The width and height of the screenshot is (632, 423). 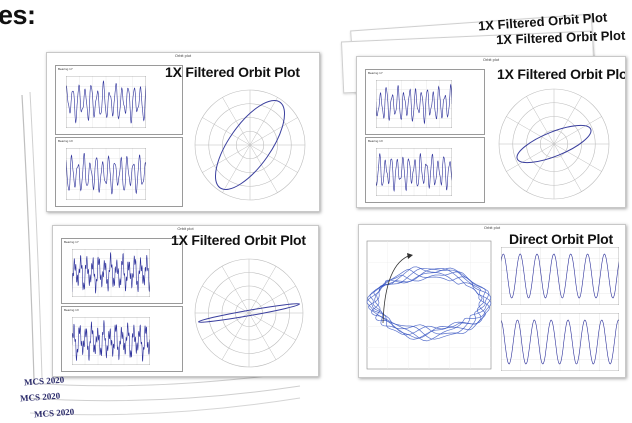 I want to click on slide-title: Direct Orbit Plot, so click(x=561, y=239).